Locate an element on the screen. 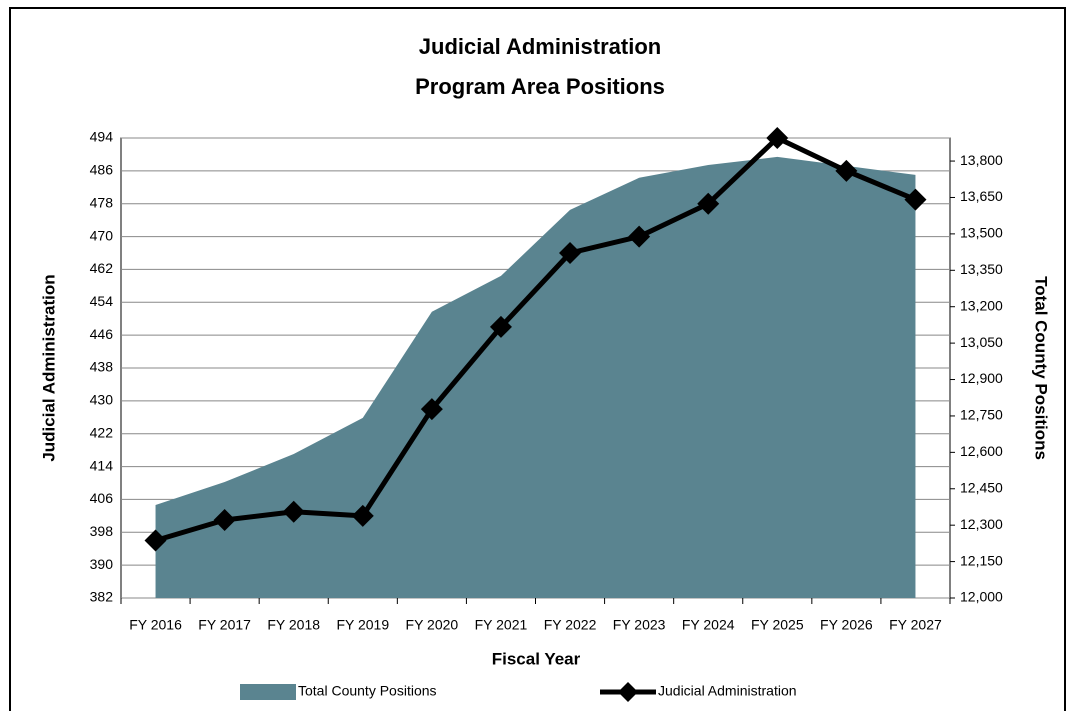  x-tick-label: FY 2023 is located at coordinates (639, 625).